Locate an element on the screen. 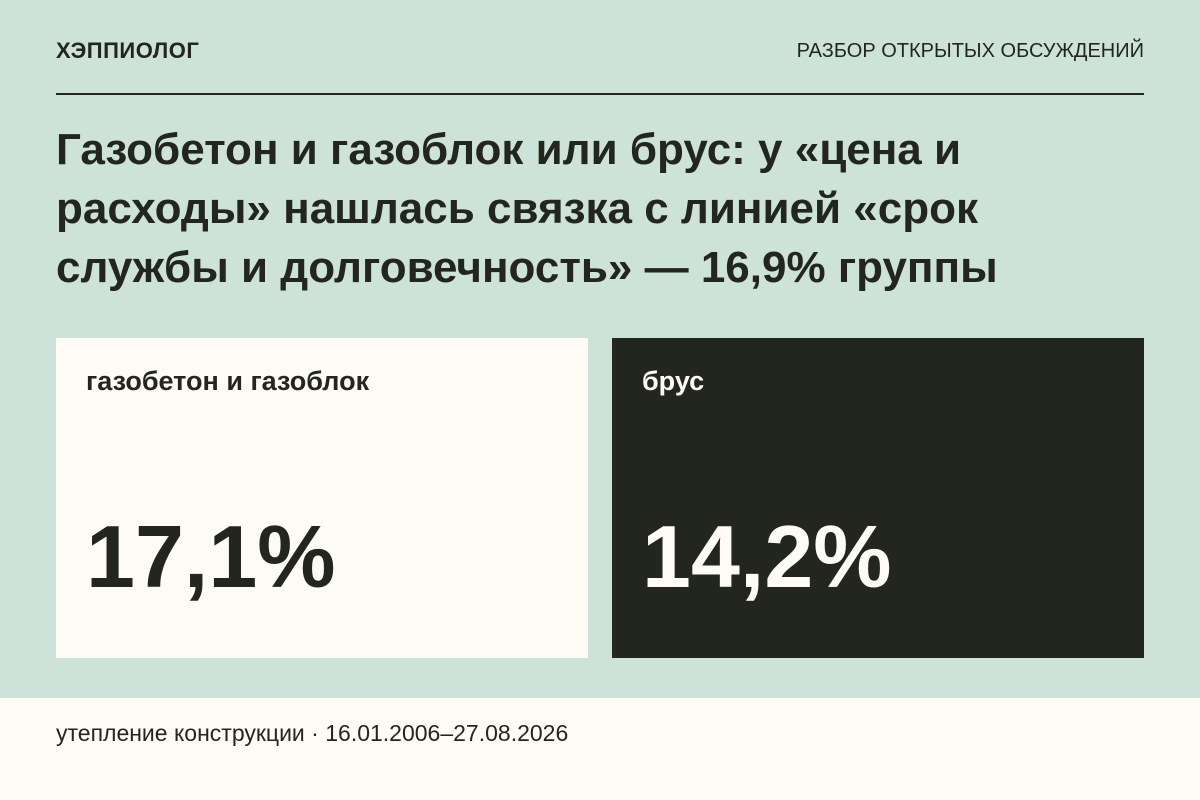 This screenshot has width=1200, height=800. period: 16.01.2006–27.08.2026 is located at coordinates (447, 733).